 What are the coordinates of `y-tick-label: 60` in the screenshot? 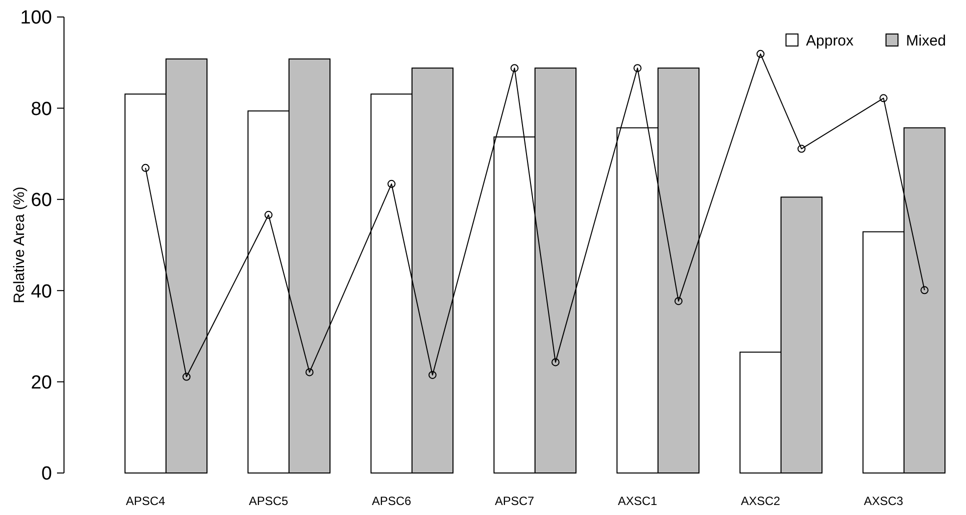 It's located at (41, 201).